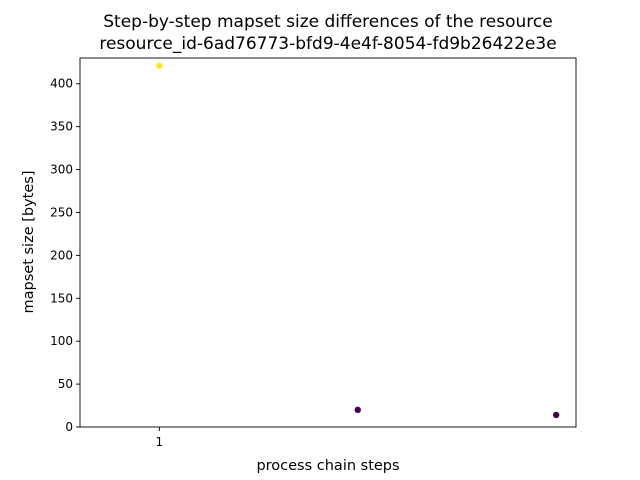  Describe the element at coordinates (61, 341) in the screenshot. I see `y-tick-label: 100` at that location.